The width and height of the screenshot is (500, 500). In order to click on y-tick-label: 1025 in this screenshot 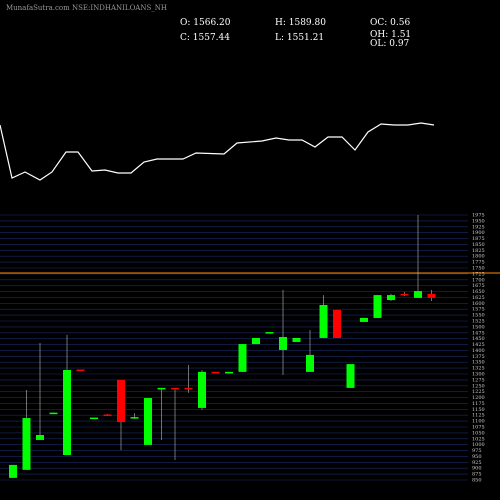, I will do `click(478, 439)`.